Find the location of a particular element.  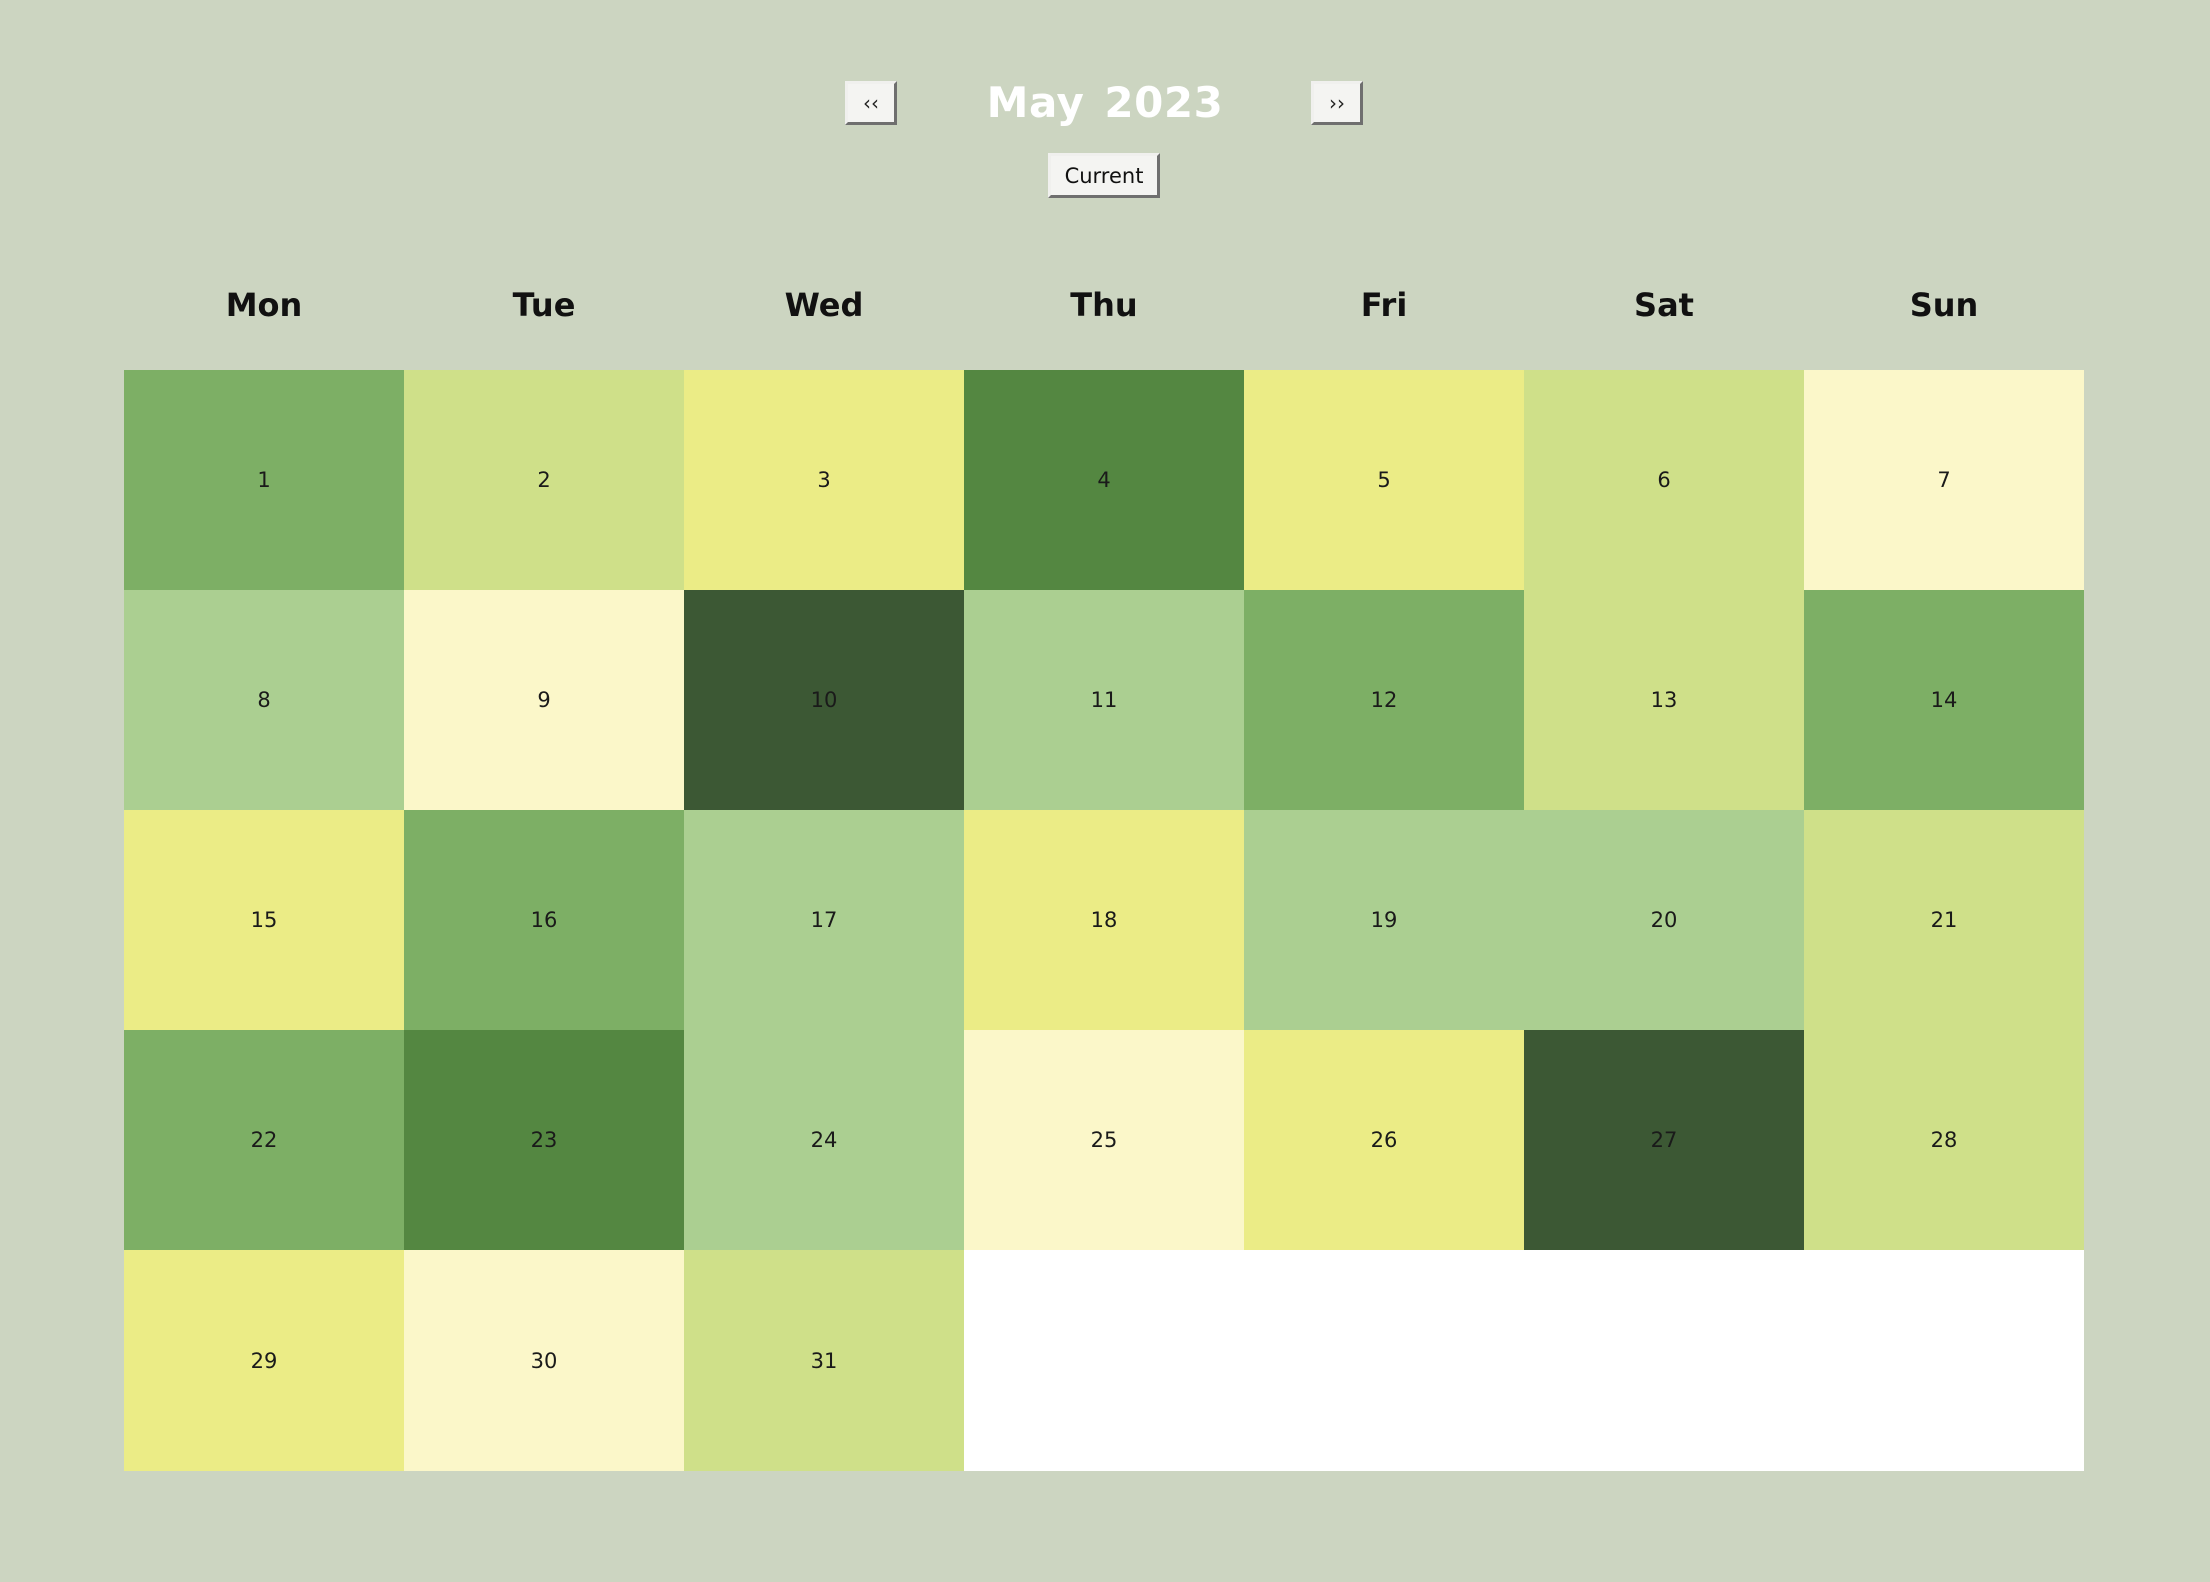

weekday-header-mon: Mon is located at coordinates (264, 305).